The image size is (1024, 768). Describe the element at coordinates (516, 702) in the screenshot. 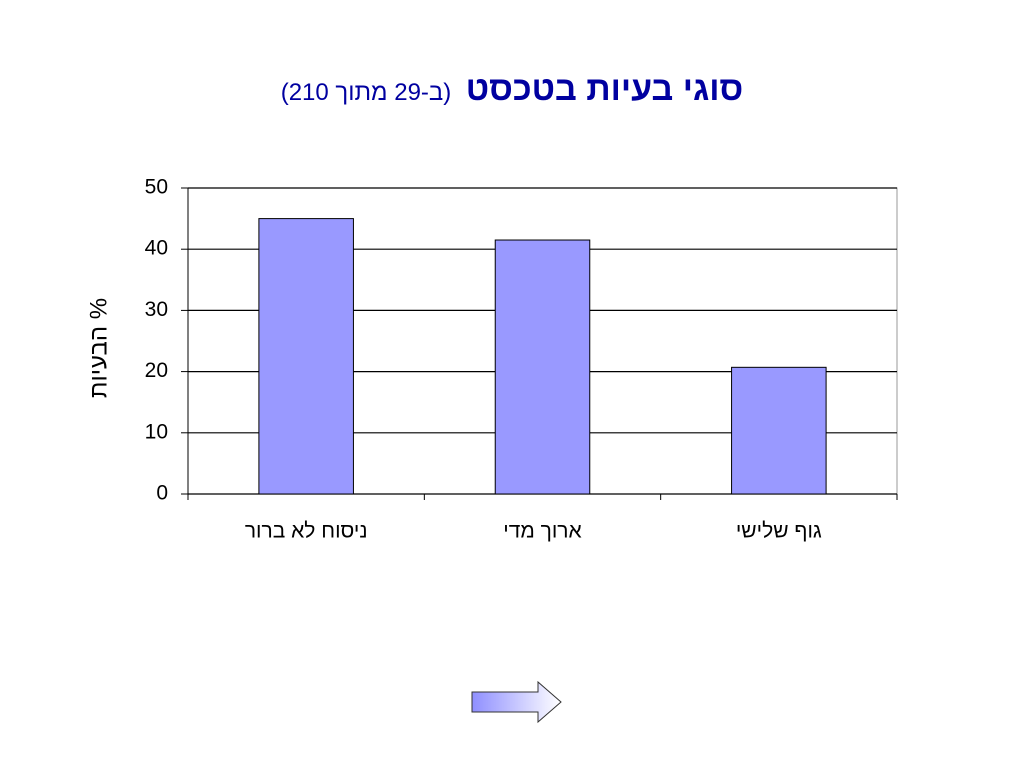

I see `next-arrow` at that location.